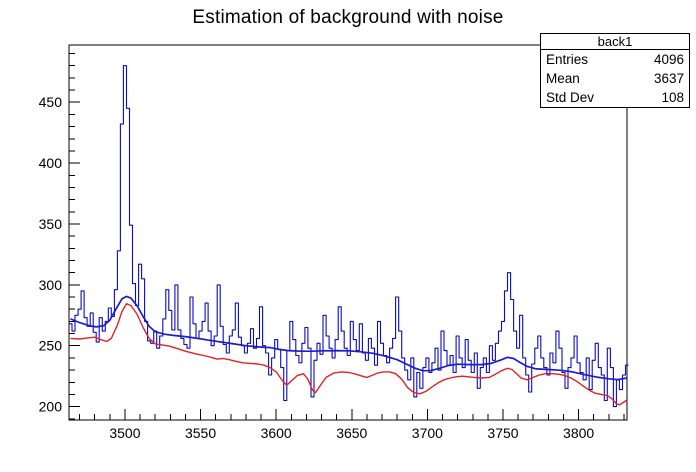 The image size is (696, 472). Describe the element at coordinates (124, 433) in the screenshot. I see `x-tick-label: 3500` at that location.